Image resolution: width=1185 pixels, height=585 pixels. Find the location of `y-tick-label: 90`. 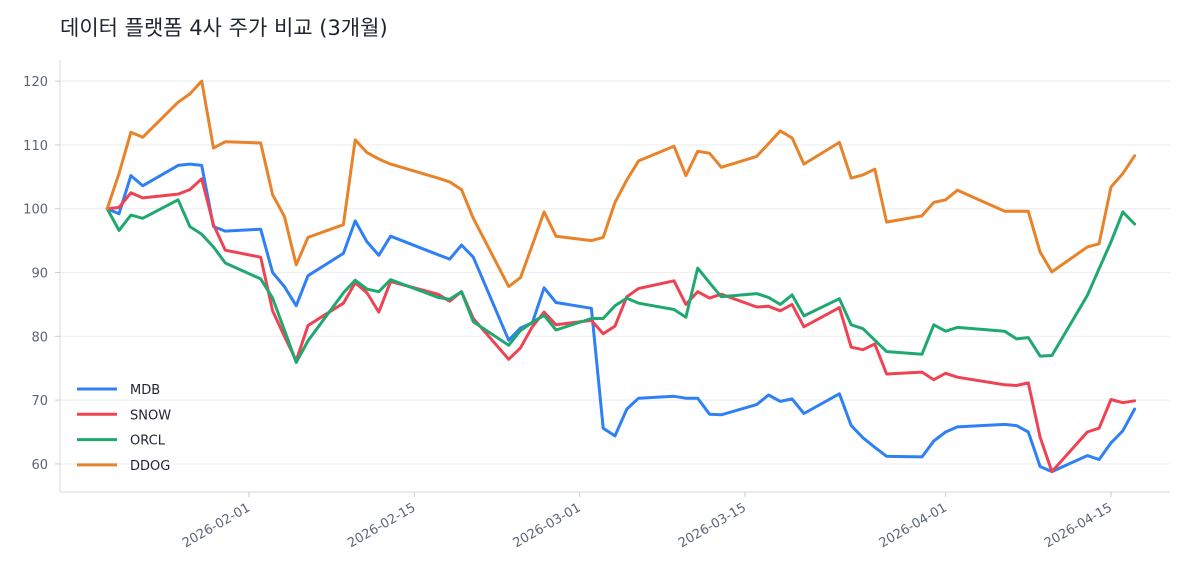

y-tick-label: 90 is located at coordinates (39, 274).